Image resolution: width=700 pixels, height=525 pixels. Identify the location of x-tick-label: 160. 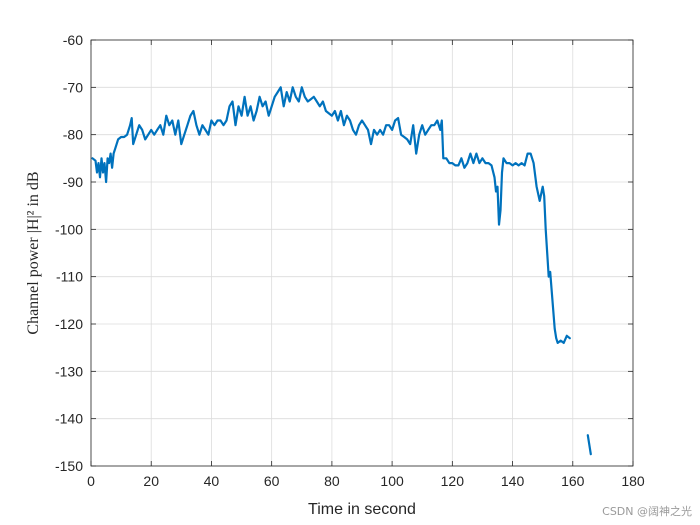
(573, 481).